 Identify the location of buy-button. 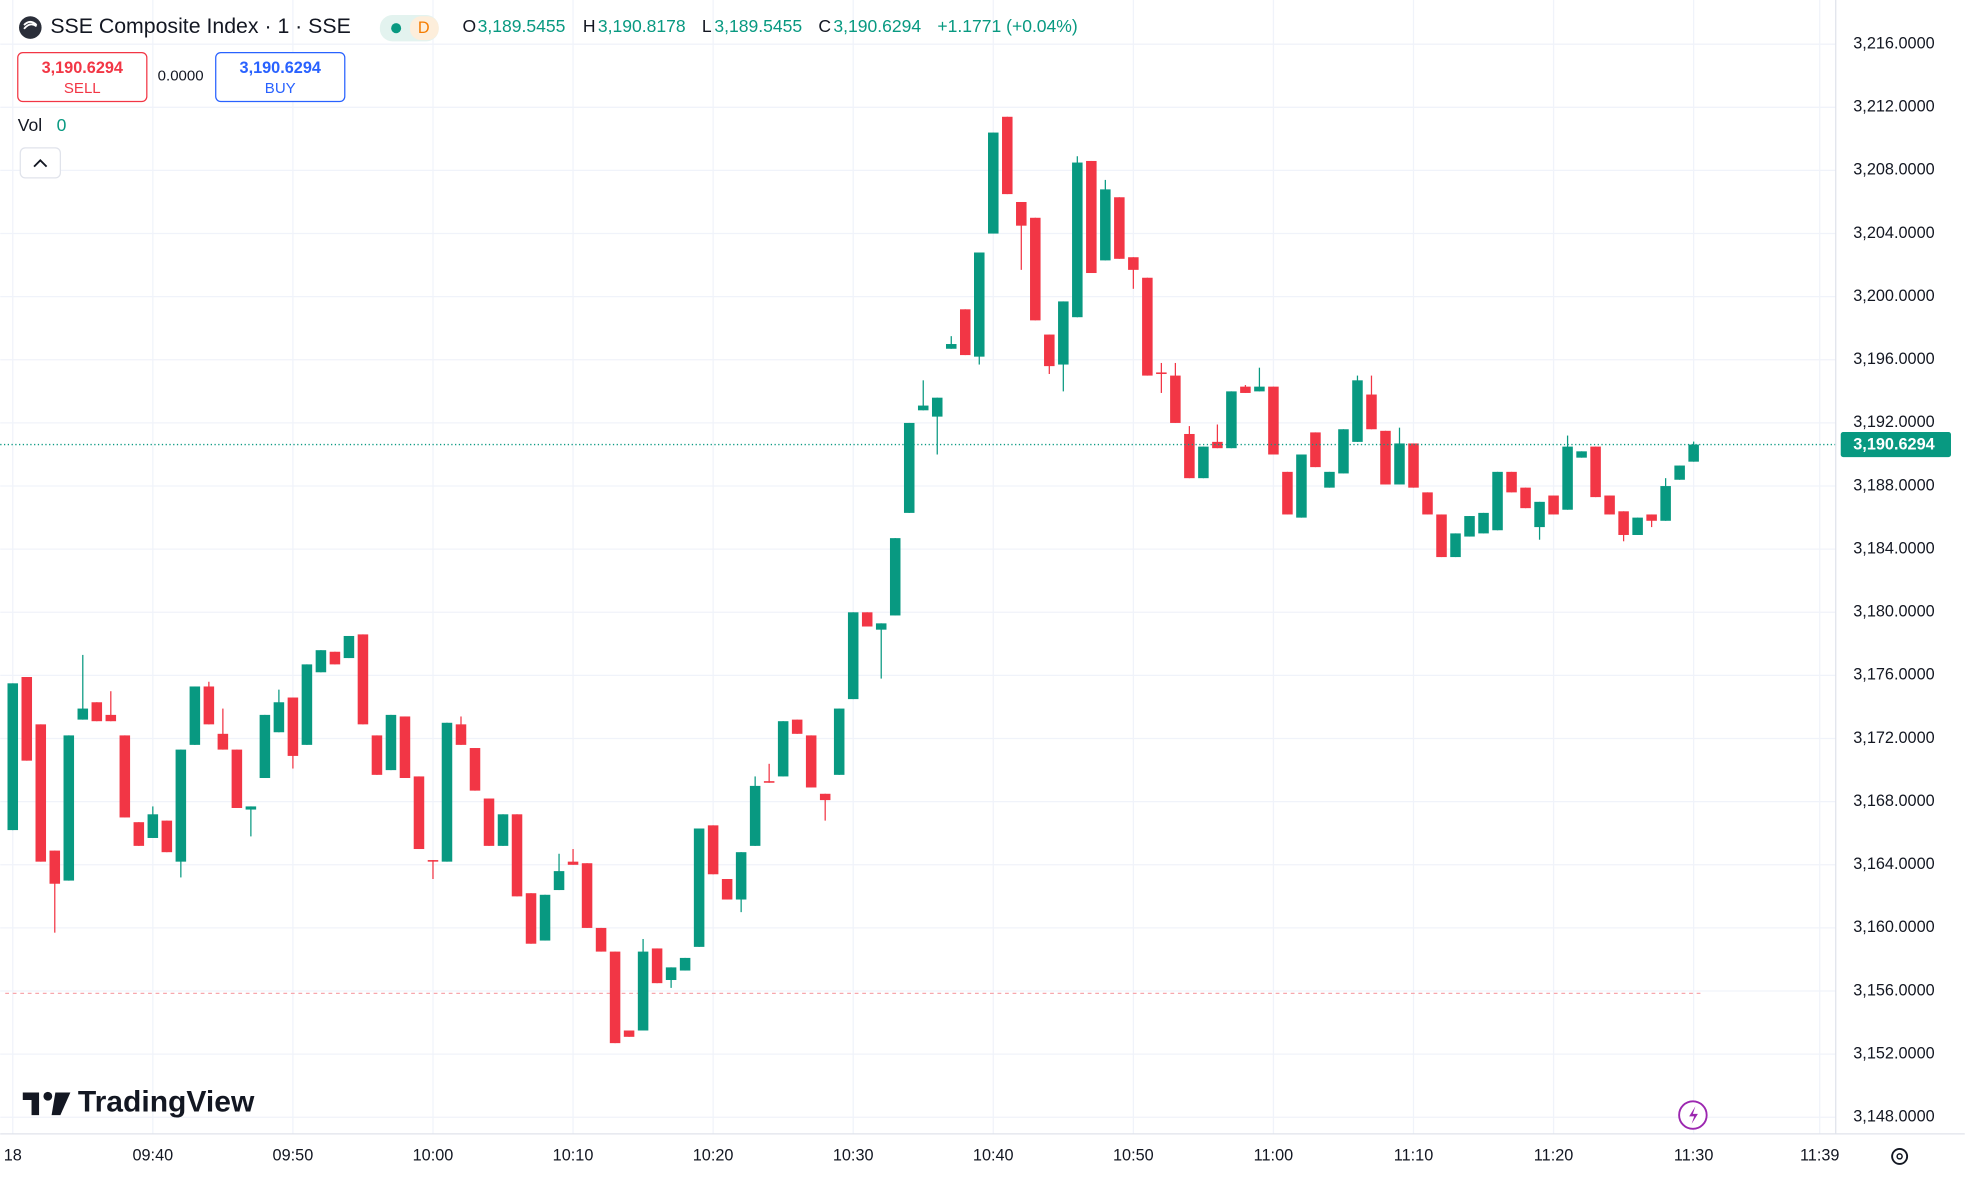
(280, 77).